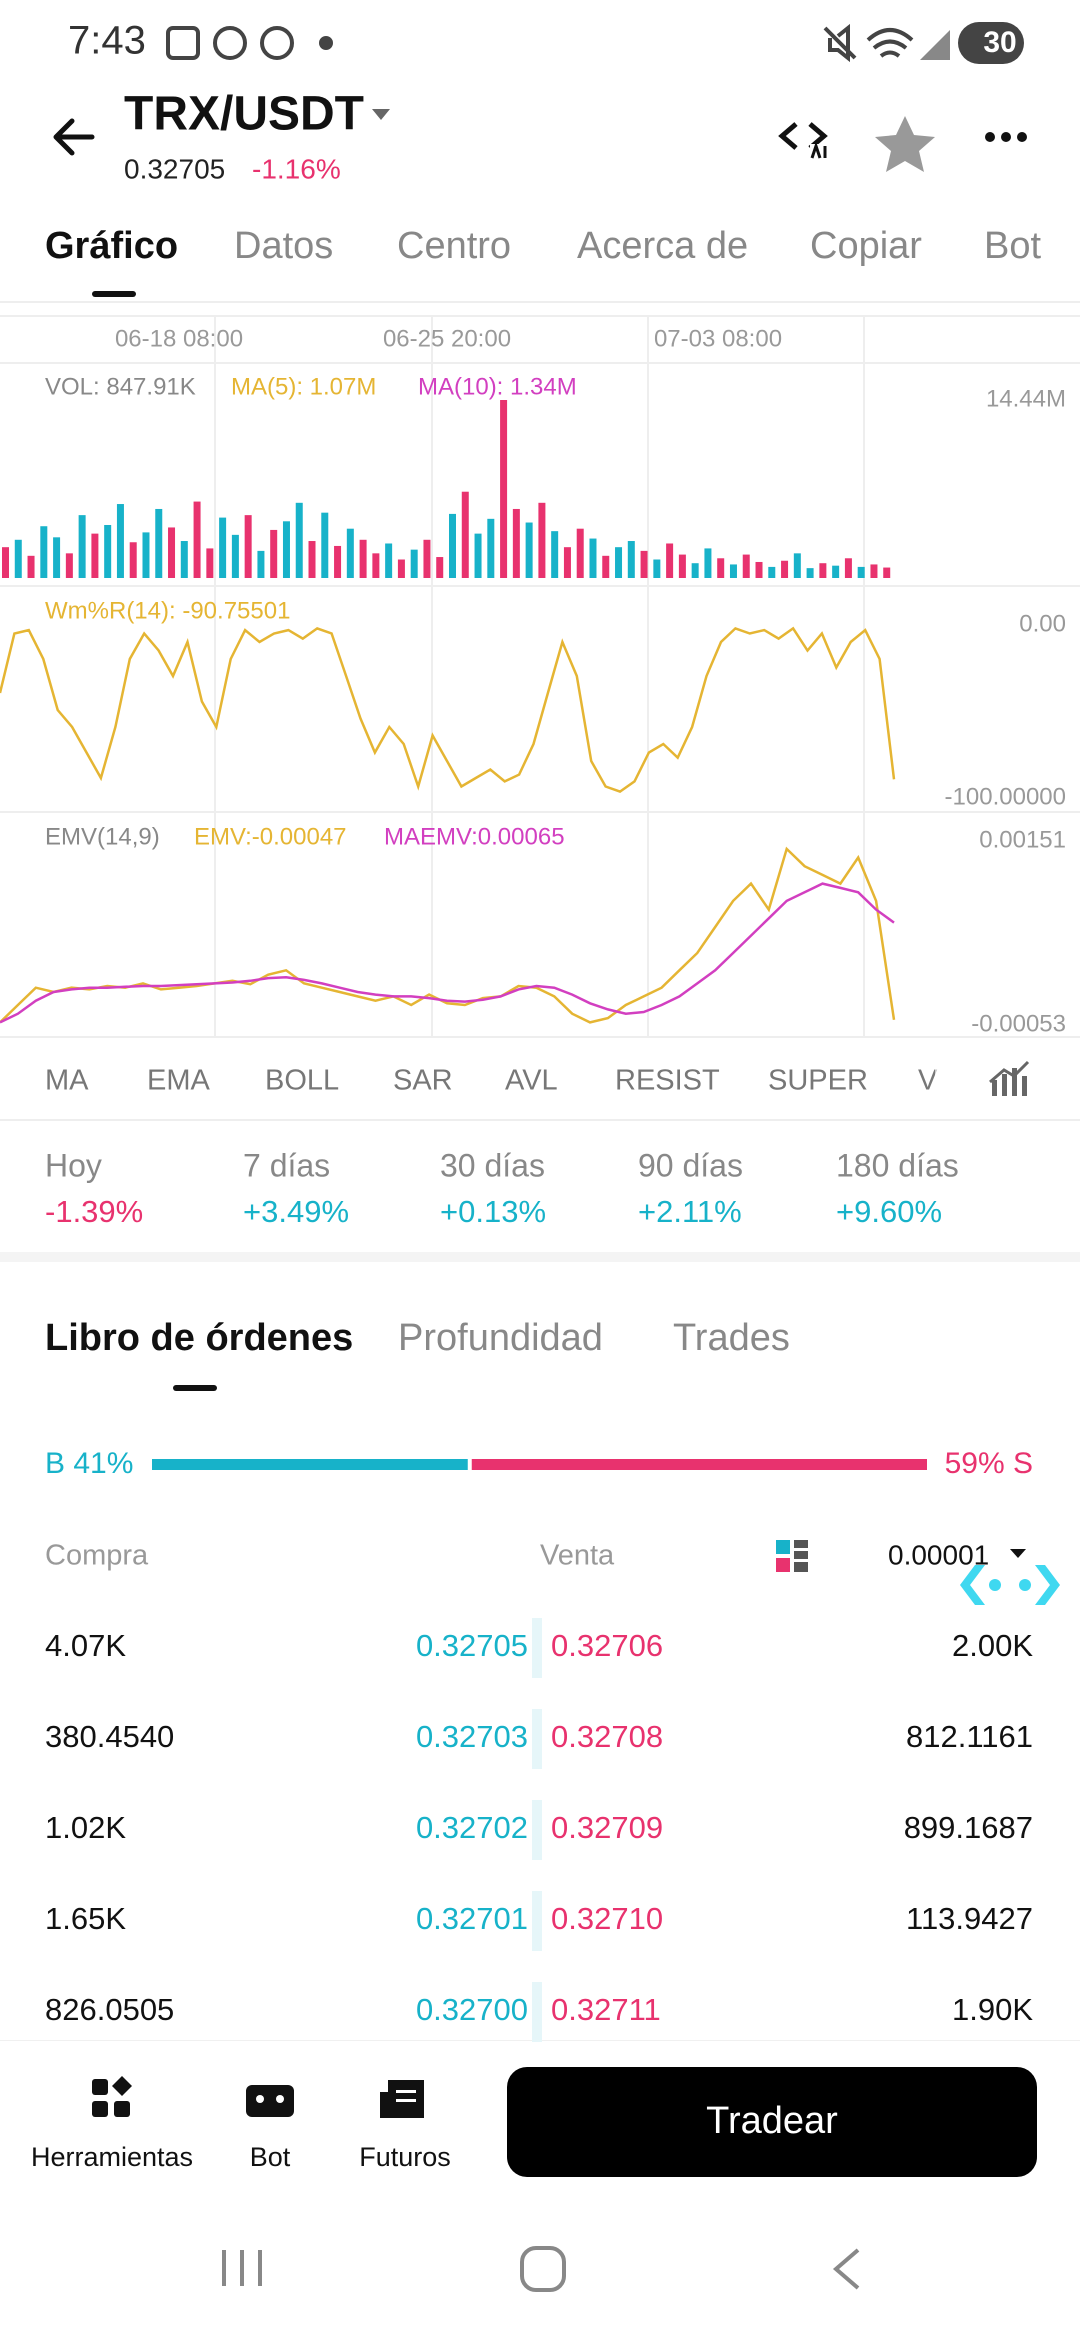 Image resolution: width=1080 pixels, height=2340 pixels. What do you see at coordinates (474, 836) in the screenshot?
I see `emv-label: MAEMV:0.00065` at bounding box center [474, 836].